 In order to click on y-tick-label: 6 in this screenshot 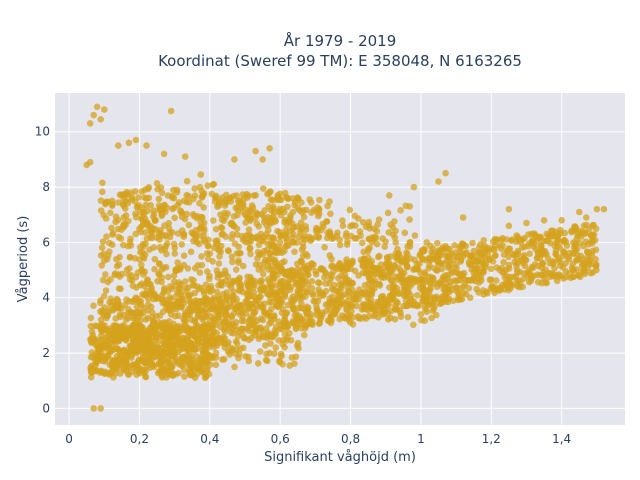, I will do `click(46, 242)`.